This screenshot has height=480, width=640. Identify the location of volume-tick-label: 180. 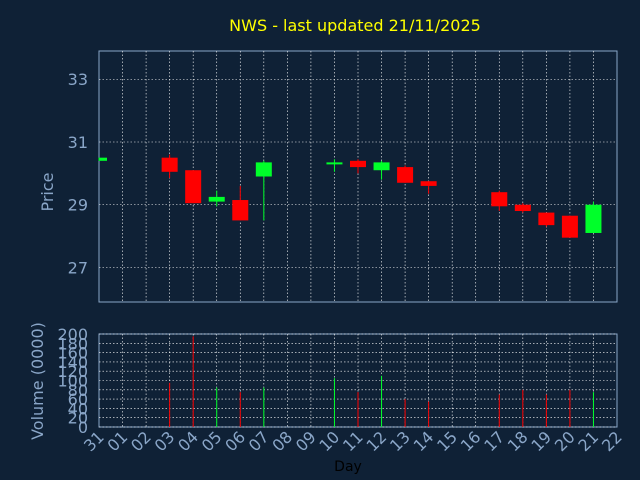
(72, 343).